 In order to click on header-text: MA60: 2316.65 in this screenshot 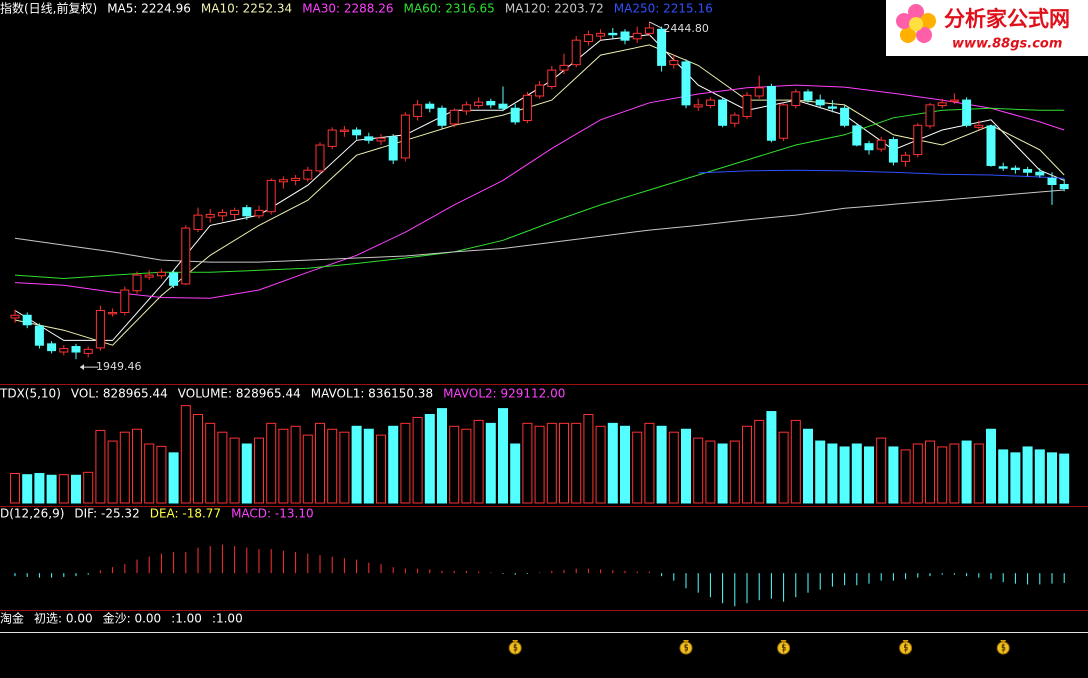, I will do `click(449, 9)`.